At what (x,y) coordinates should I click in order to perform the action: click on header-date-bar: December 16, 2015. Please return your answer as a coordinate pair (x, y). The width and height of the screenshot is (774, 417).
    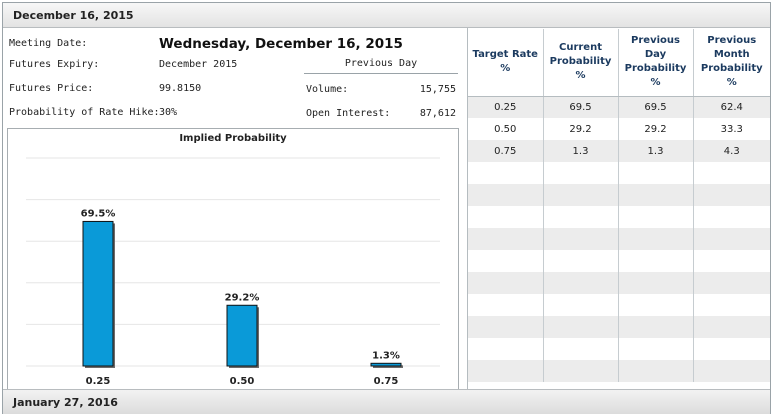
    Looking at the image, I should click on (386, 15).